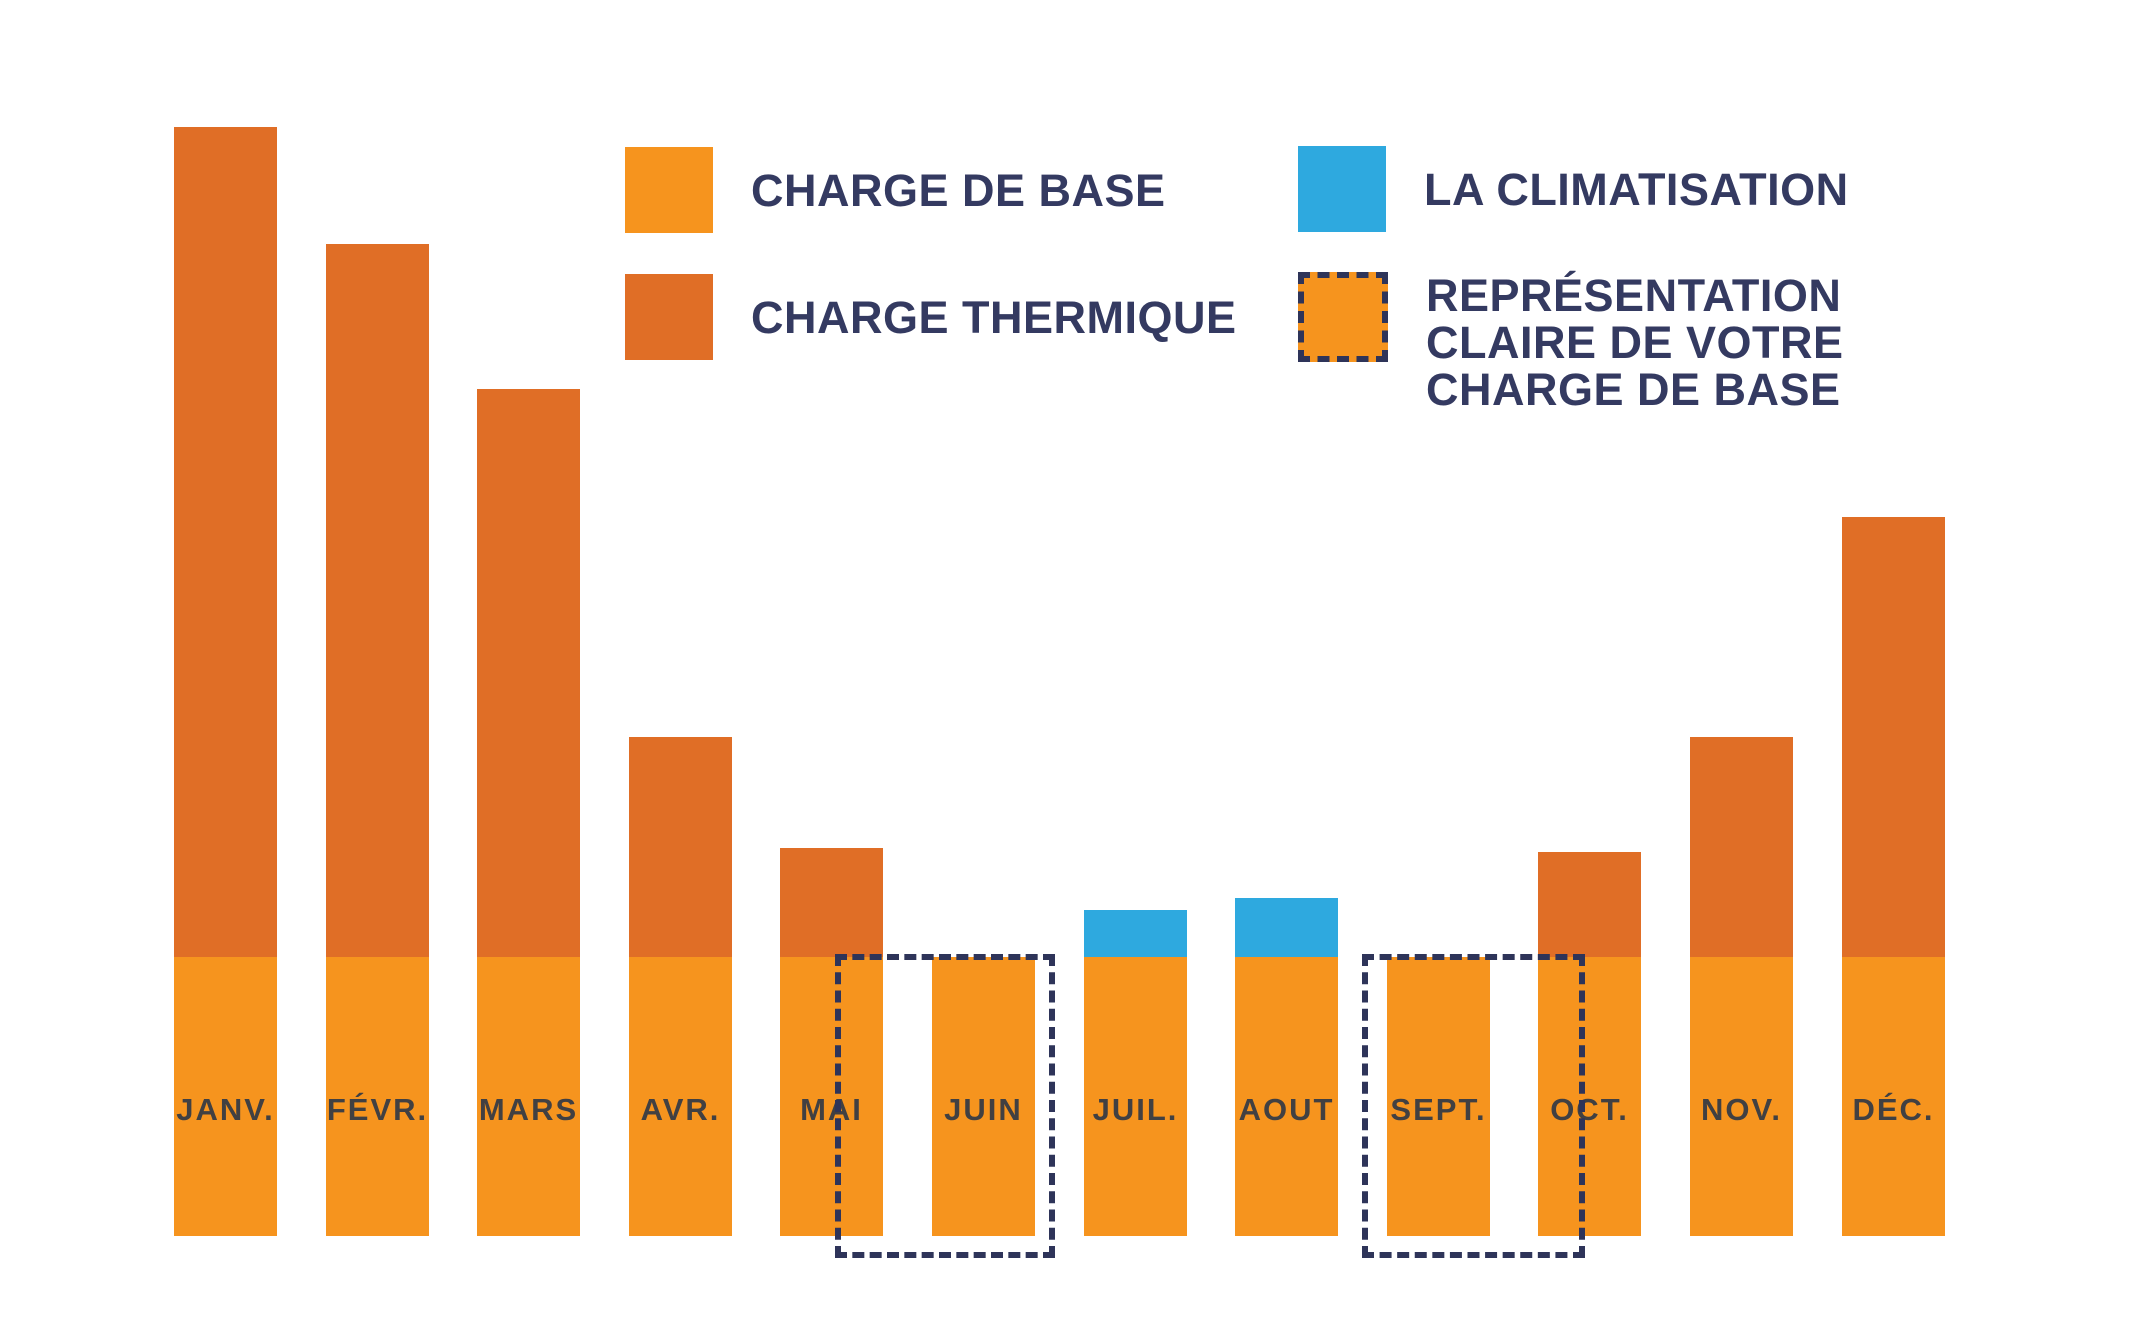 The height and width of the screenshot is (1332, 2133). Describe the element at coordinates (1741, 1109) in the screenshot. I see `month-label-11: NOV.` at that location.